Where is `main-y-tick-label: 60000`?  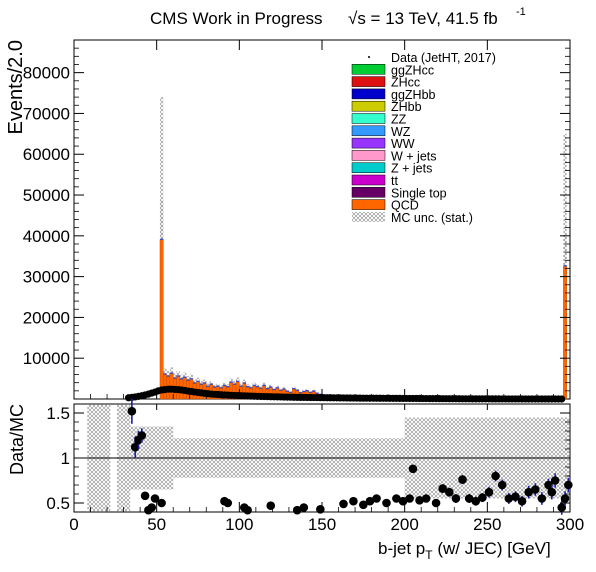
main-y-tick-label: 60000 is located at coordinates (46, 154).